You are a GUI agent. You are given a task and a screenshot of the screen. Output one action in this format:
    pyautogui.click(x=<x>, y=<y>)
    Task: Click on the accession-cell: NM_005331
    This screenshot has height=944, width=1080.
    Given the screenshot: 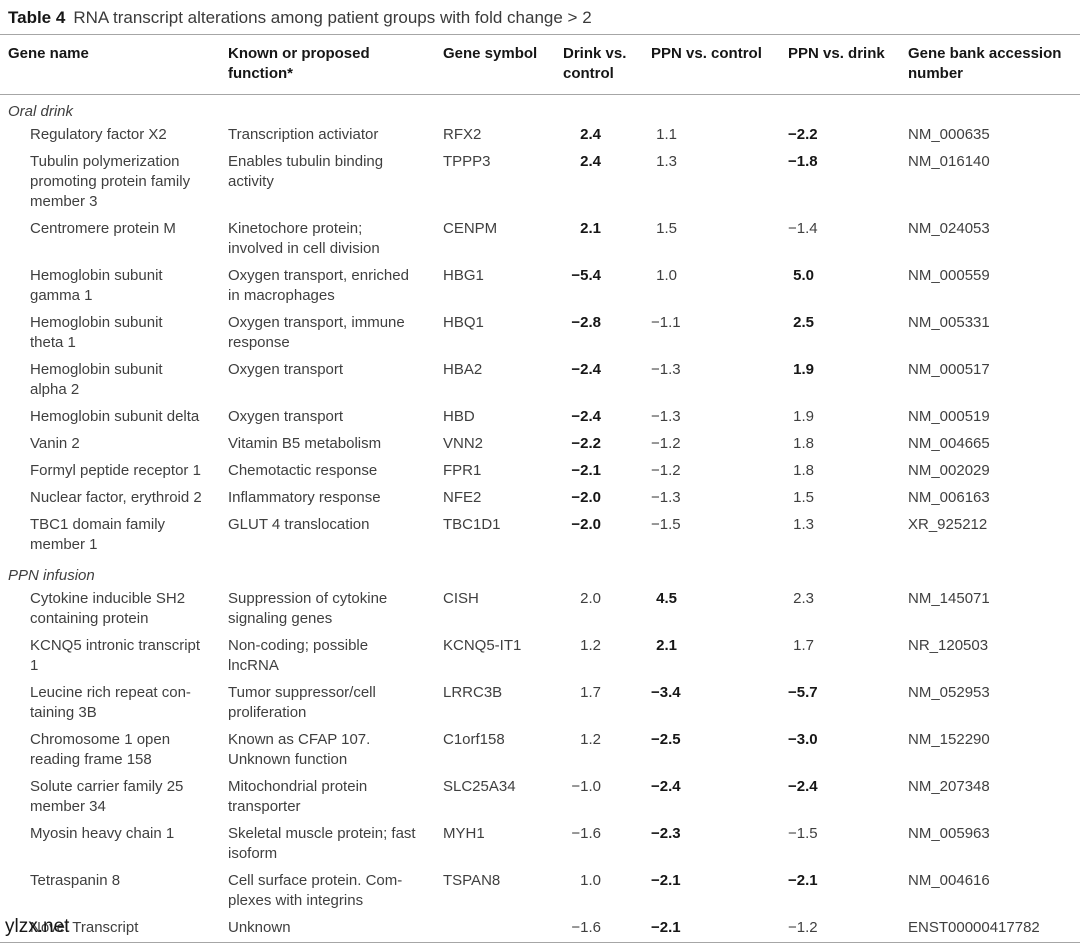 What is the action you would take?
    pyautogui.click(x=949, y=322)
    